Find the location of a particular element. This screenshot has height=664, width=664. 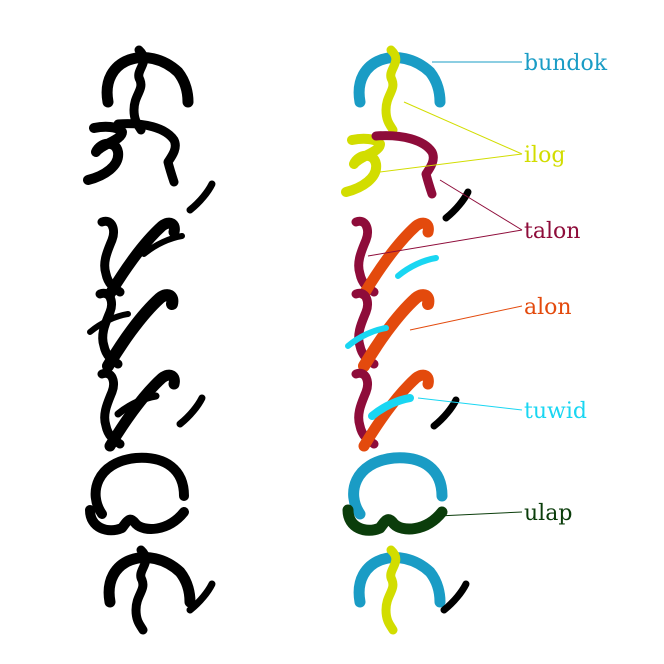

glyph-7-colored is located at coordinates (412, 590).